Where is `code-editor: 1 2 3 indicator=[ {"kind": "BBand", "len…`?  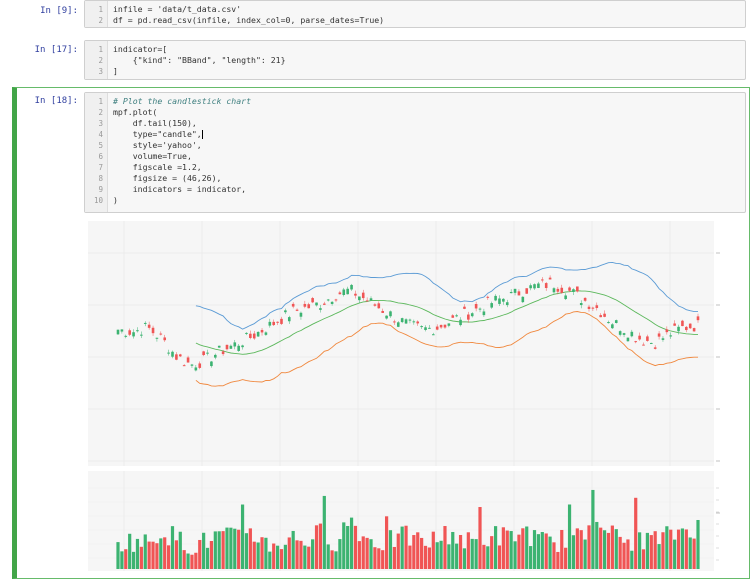
code-editor: 1 2 3 indicator=[ {"kind": "BBand", "len… is located at coordinates (415, 60).